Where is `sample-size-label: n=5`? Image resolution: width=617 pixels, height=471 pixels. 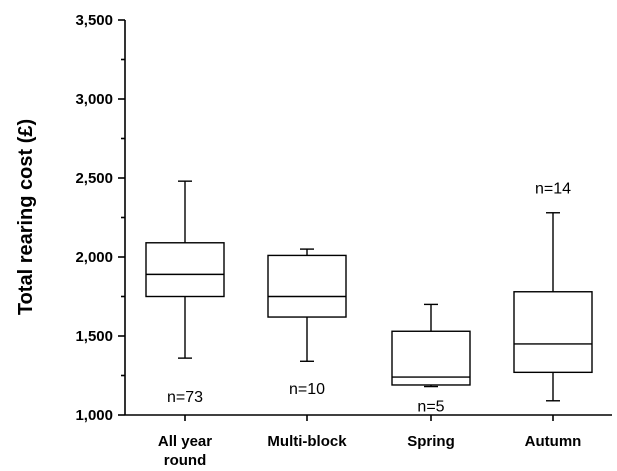
sample-size-label: n=5 is located at coordinates (430, 407).